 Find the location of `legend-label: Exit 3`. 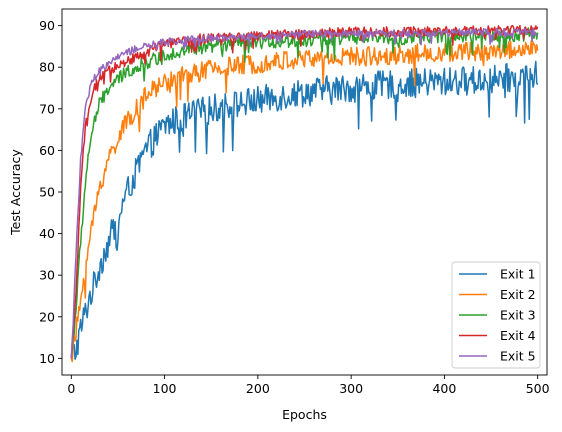

legend-label: Exit 3 is located at coordinates (518, 315).